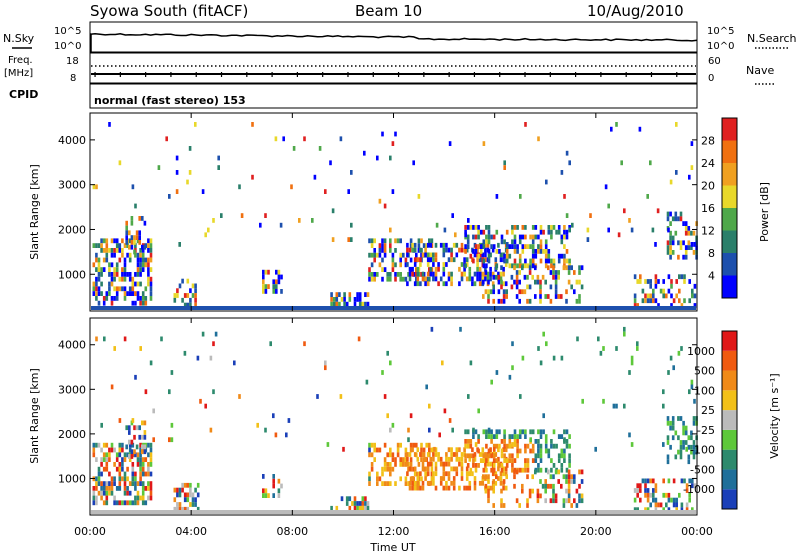  I want to click on colorbar-swatch, so click(729, 400).